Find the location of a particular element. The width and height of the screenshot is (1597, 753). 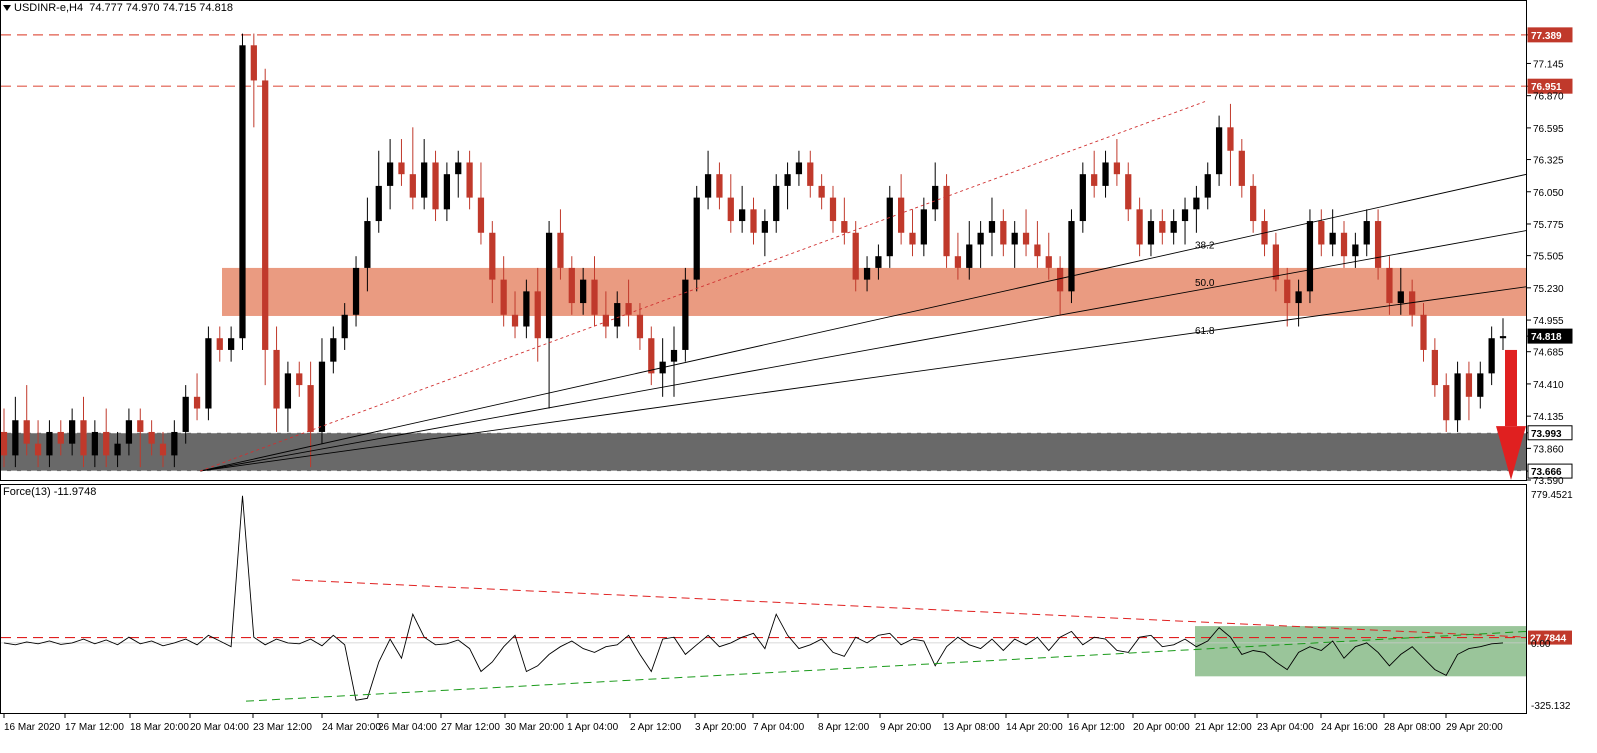

x-tick-label: 27 Mar 12:00 is located at coordinates (470, 727).